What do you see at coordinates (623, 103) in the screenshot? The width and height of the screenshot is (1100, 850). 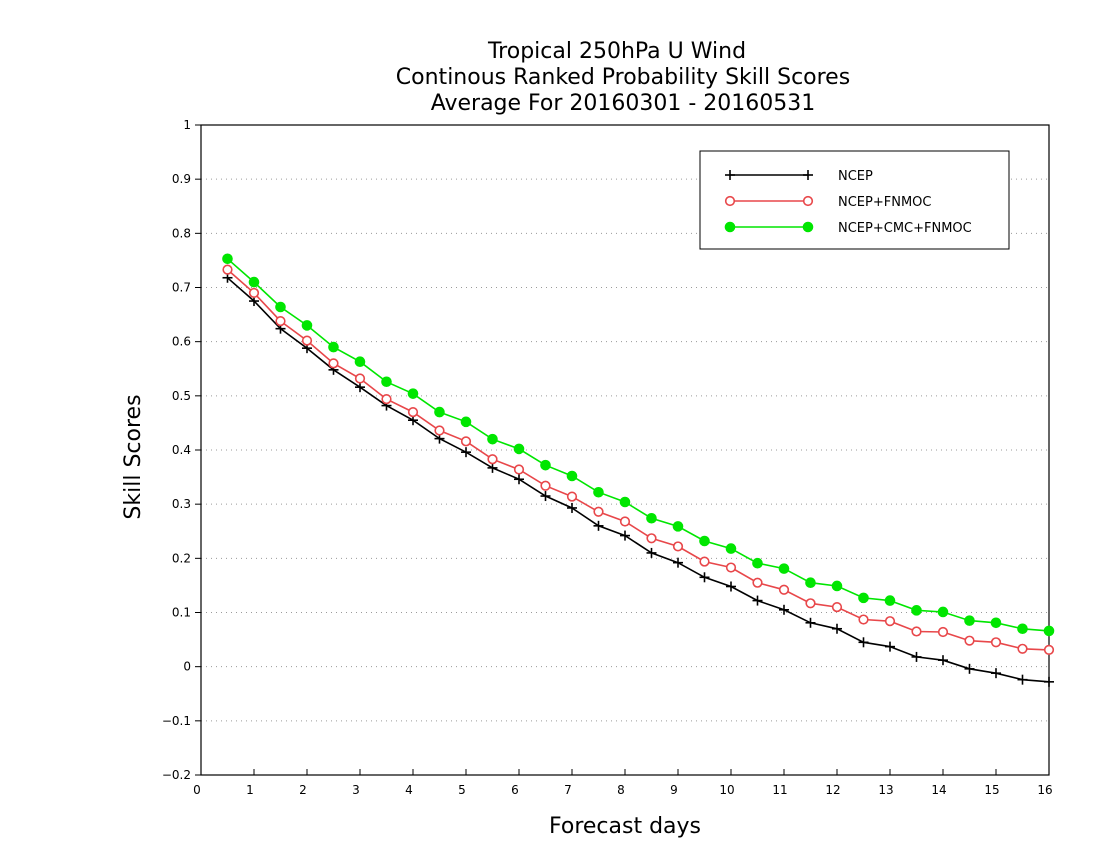 I see `chart-title-line-3: Average For 20160301 - 20160531` at bounding box center [623, 103].